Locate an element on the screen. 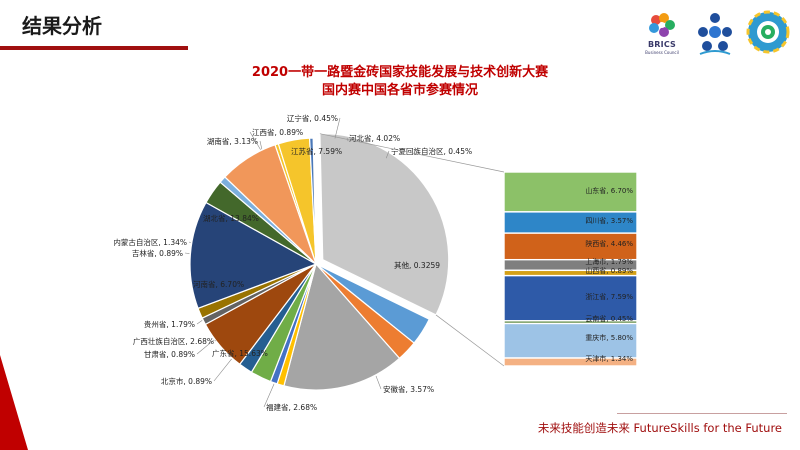  slide-title: 结果分析 is located at coordinates (62, 26).